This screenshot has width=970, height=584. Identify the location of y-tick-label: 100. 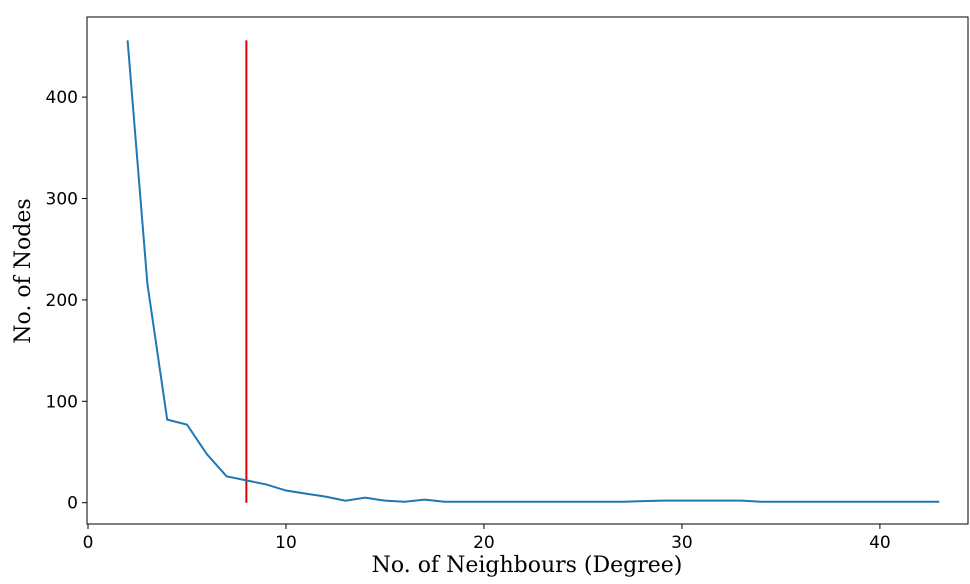
(62, 402).